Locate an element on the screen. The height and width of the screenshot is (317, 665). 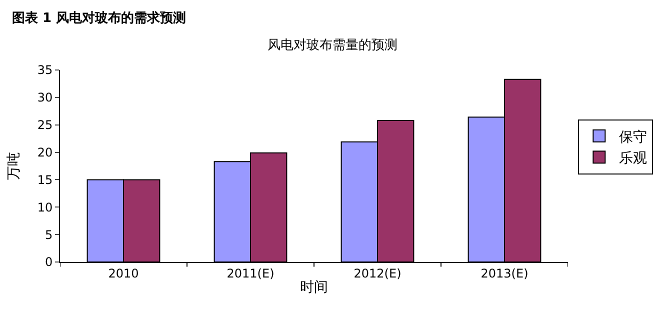
y-tick-label: 25 is located at coordinates (45, 125).